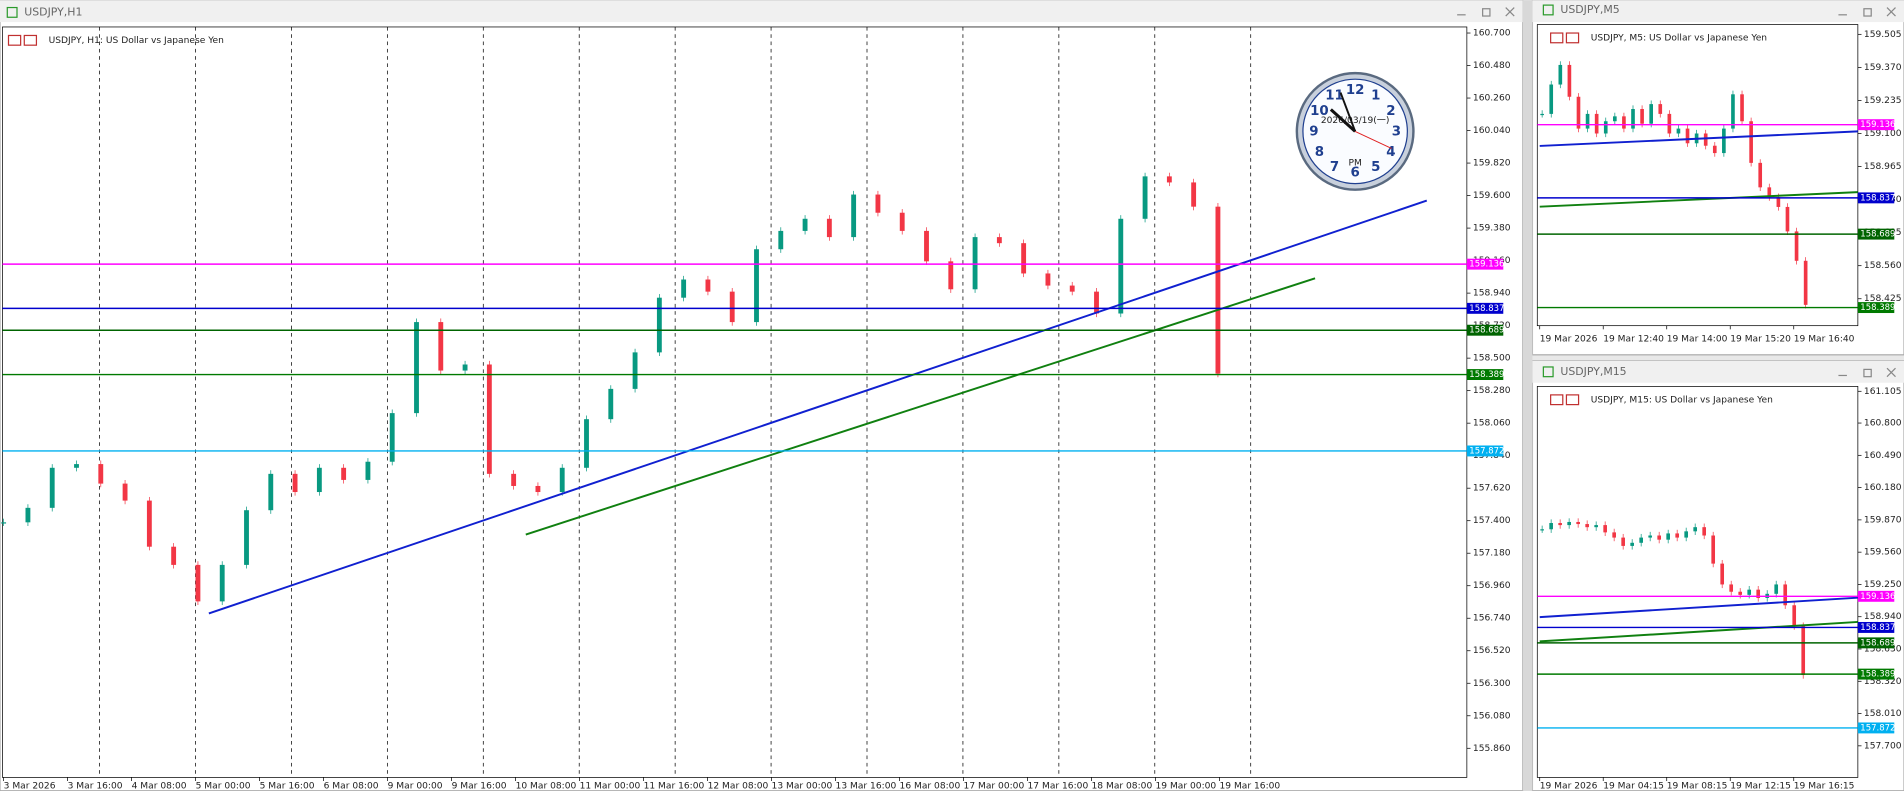 The image size is (1904, 791). I want to click on x-tick-label: 19 Mar 04:15, so click(1633, 786).